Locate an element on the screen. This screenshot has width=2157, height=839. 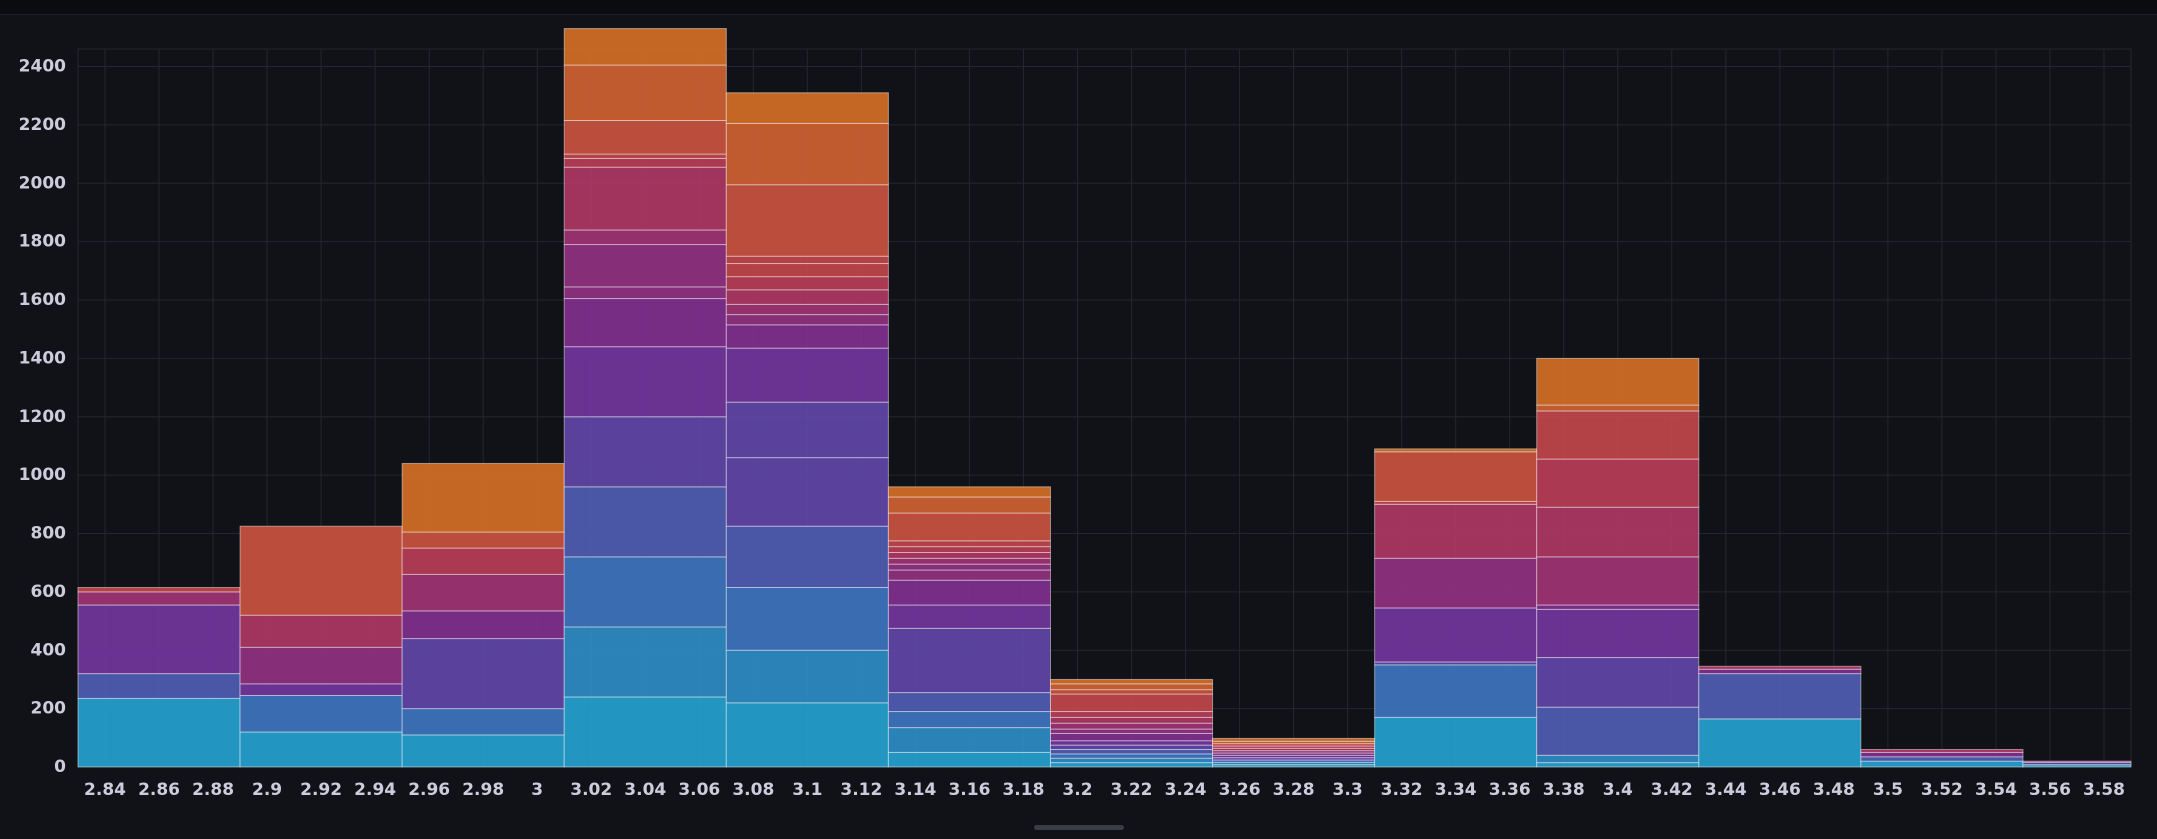
x-tick-label: 3.48 is located at coordinates (1834, 790).